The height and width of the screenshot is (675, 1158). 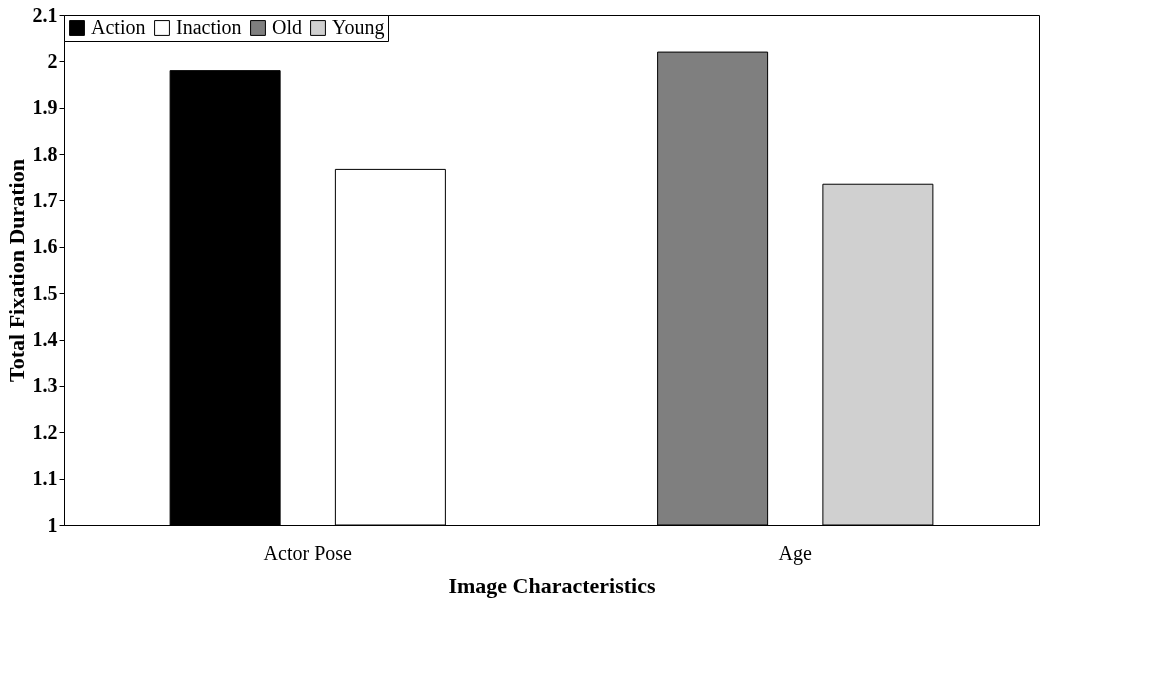 I want to click on y-tick-label: 1.8, so click(x=45, y=153).